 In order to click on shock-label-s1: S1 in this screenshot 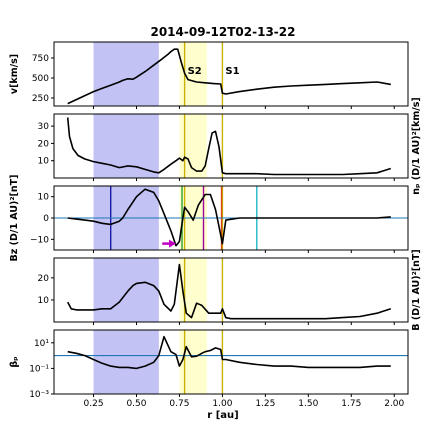, I will do `click(232, 71)`.